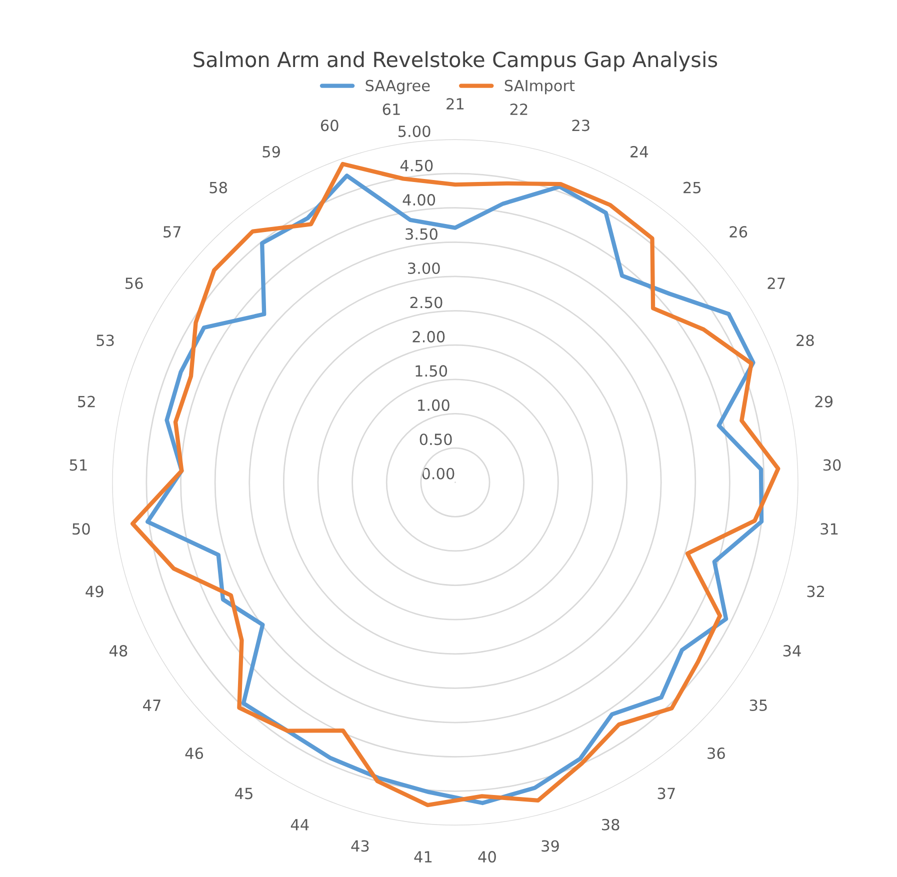 This screenshot has width=897, height=877. I want to click on y-tick-label: 5.00, so click(414, 132).